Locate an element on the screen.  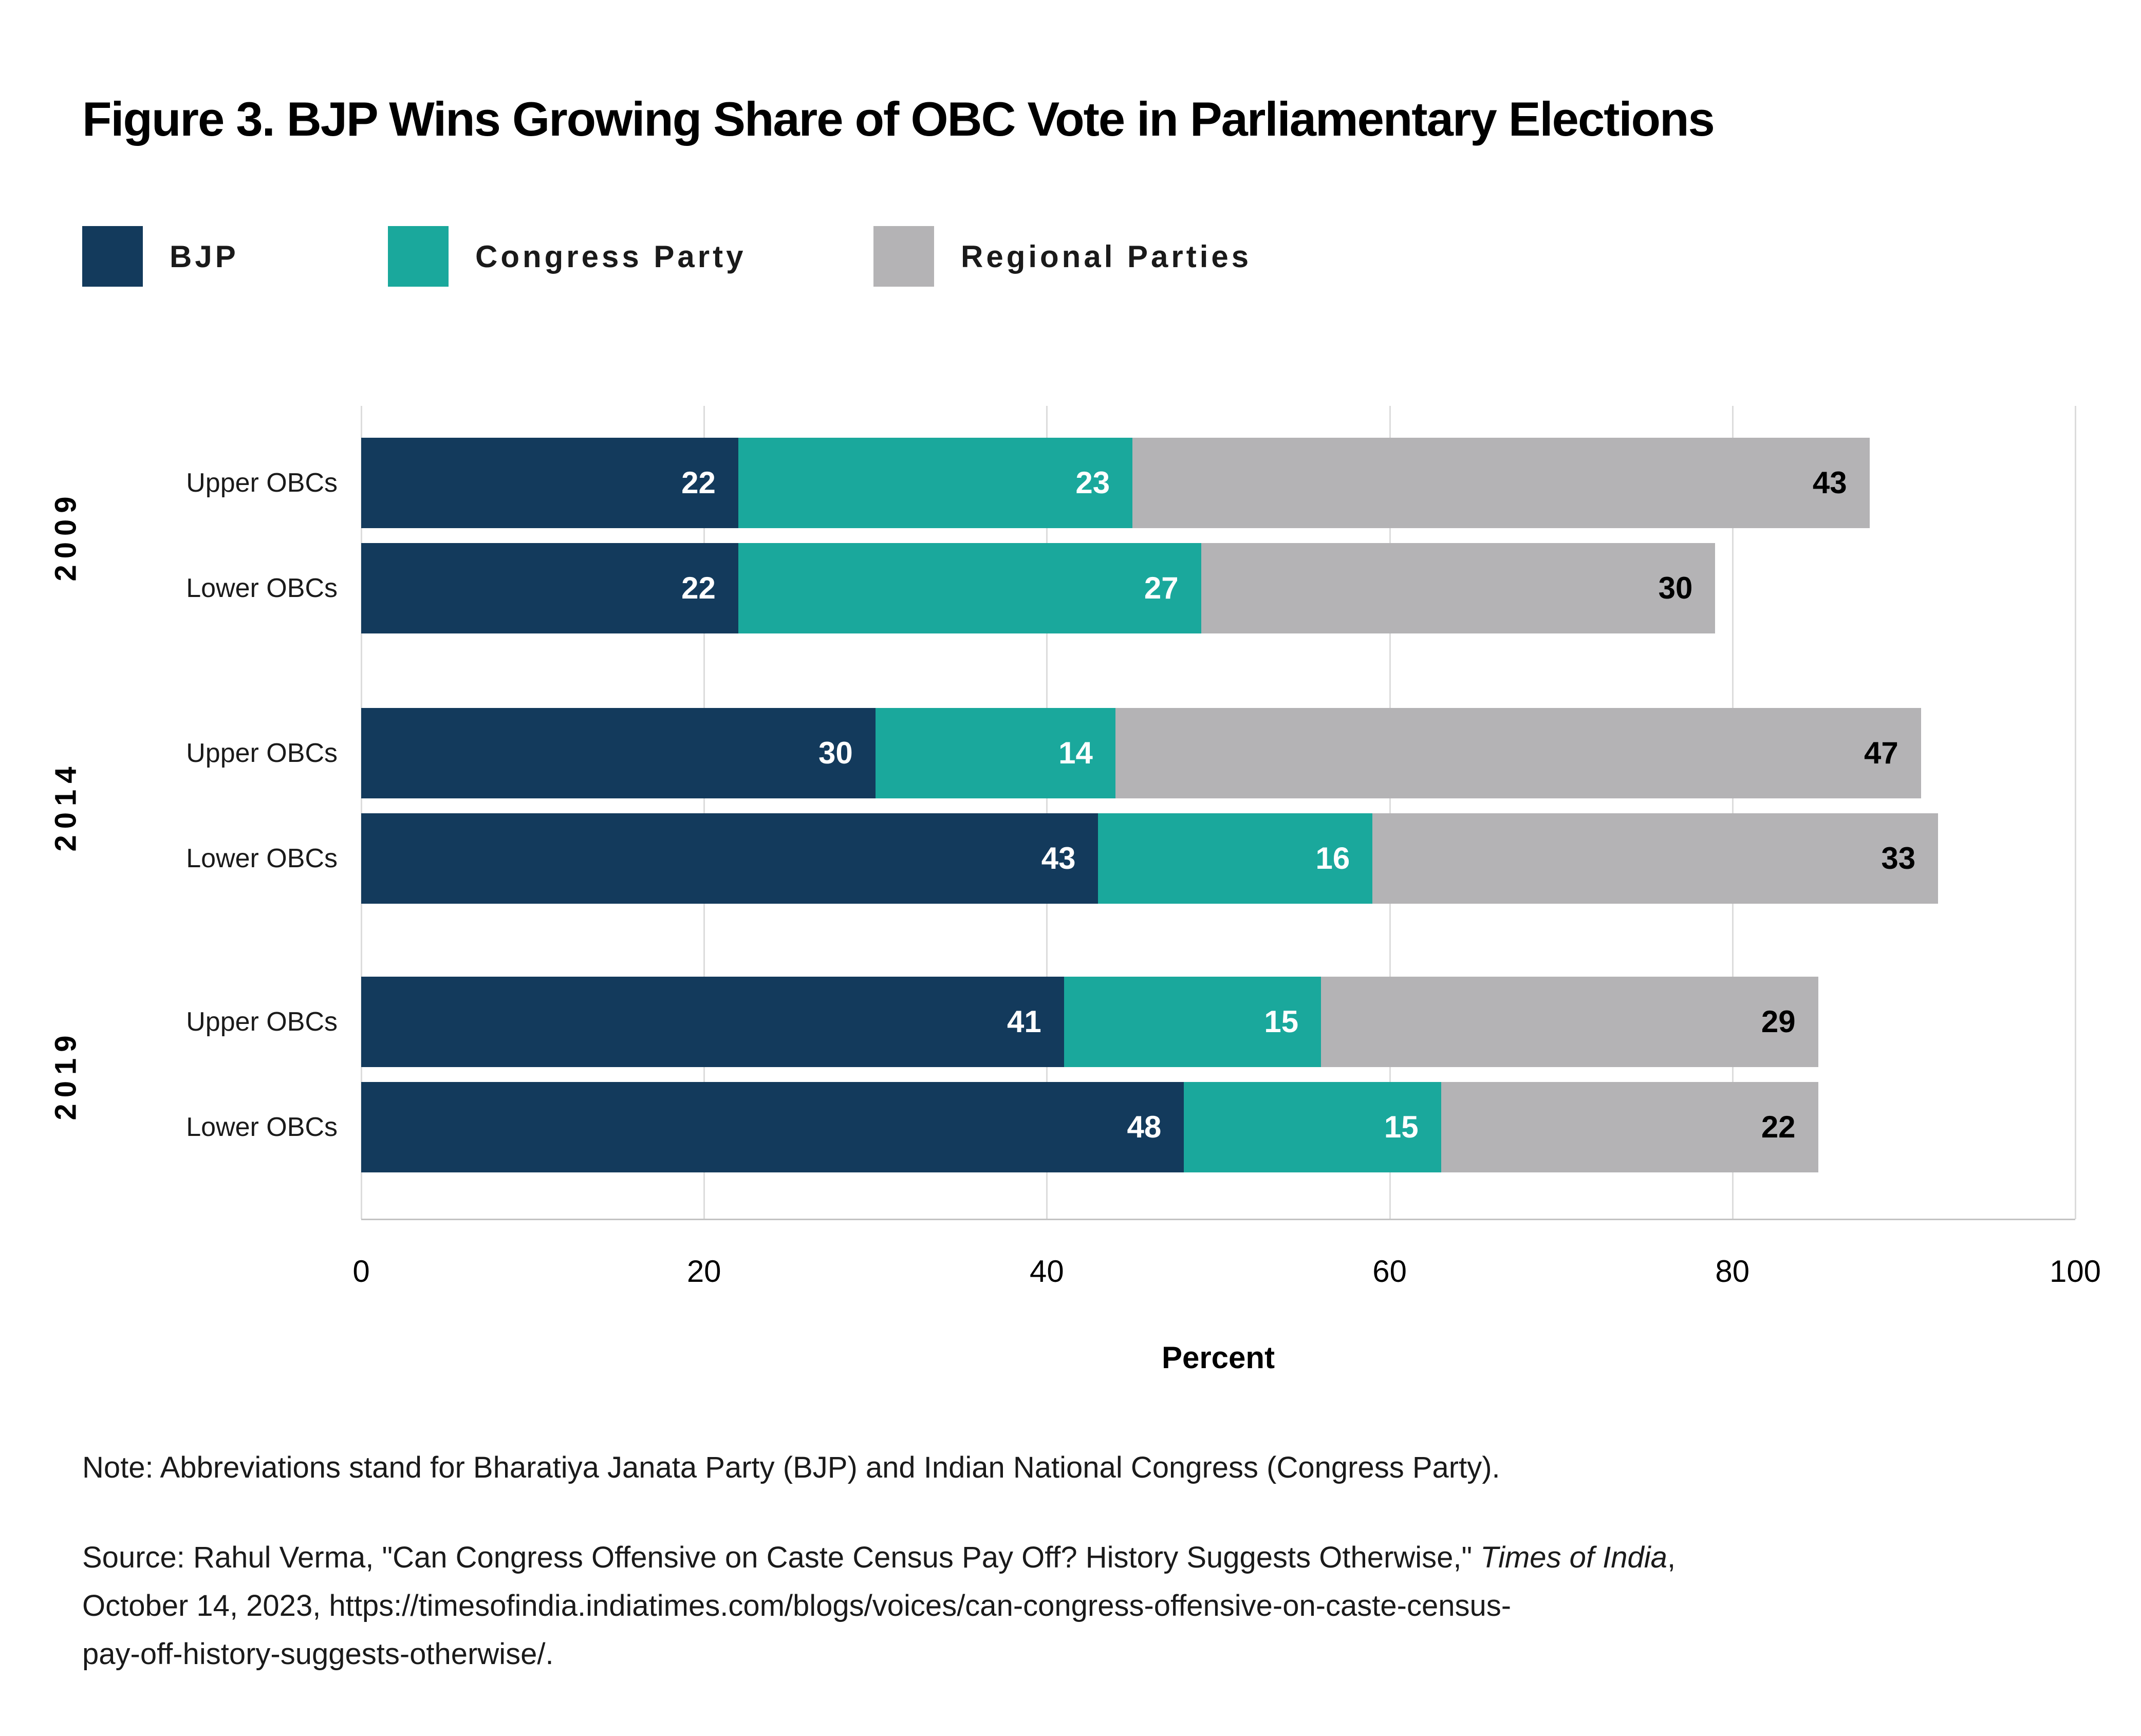
x-axis-title: Percent is located at coordinates (1218, 1357).